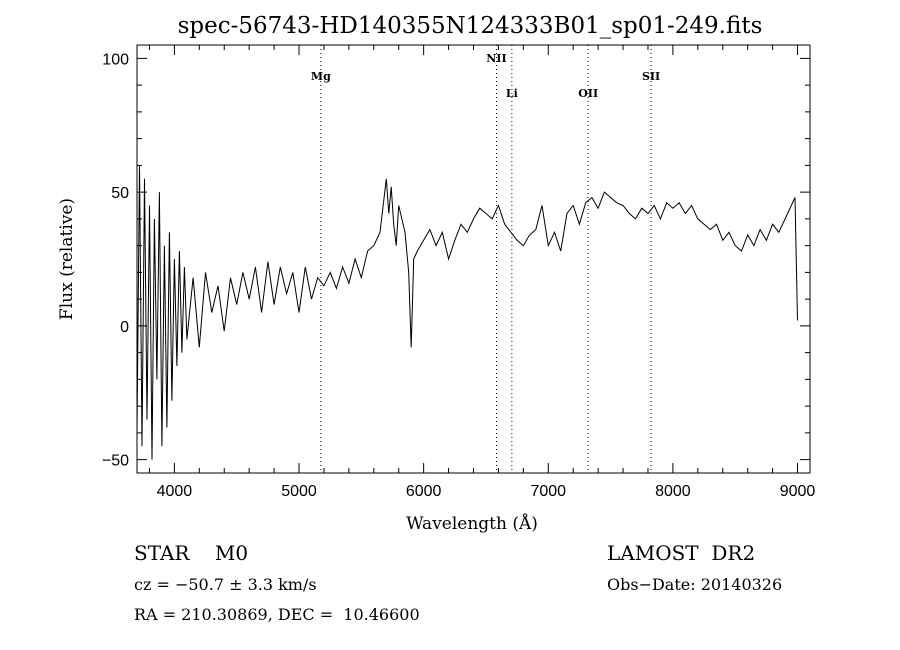 The height and width of the screenshot is (650, 900). What do you see at coordinates (798, 491) in the screenshot?
I see `x-tick-label: 9000` at bounding box center [798, 491].